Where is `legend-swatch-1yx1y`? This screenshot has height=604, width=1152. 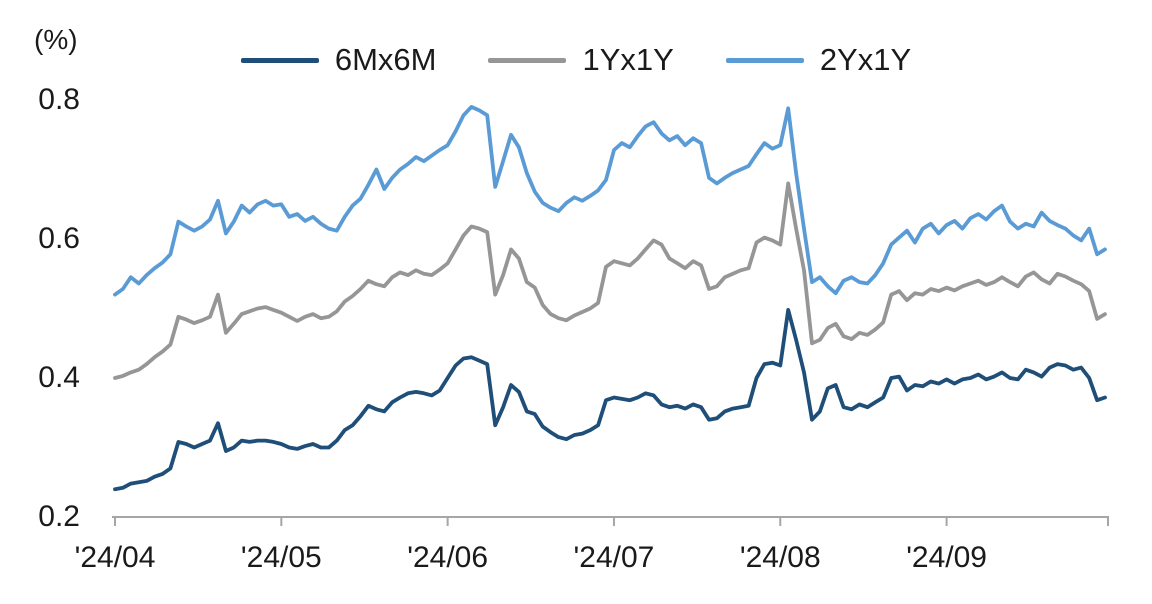
legend-swatch-1yx1y is located at coordinates (527, 60).